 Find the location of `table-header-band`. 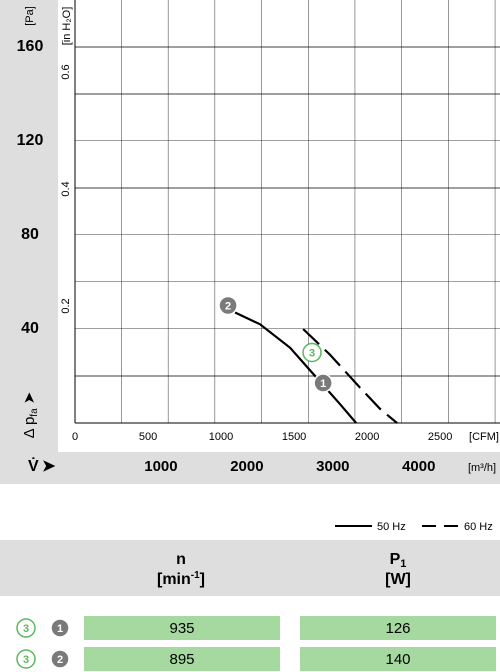

table-header-band is located at coordinates (250, 568).